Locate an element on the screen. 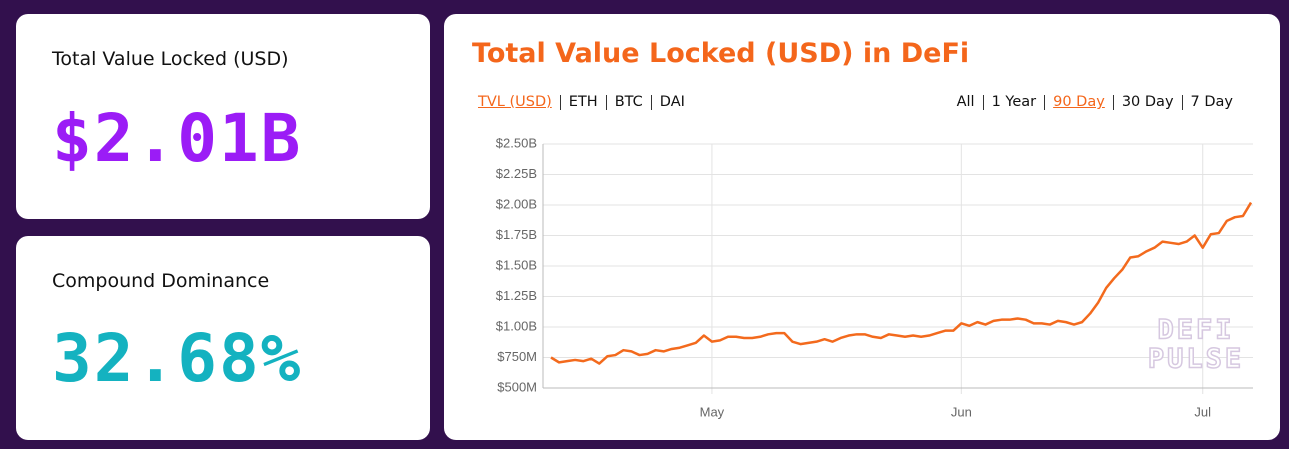 This screenshot has width=1289, height=449. y-tick-label: $500M is located at coordinates (517, 386).